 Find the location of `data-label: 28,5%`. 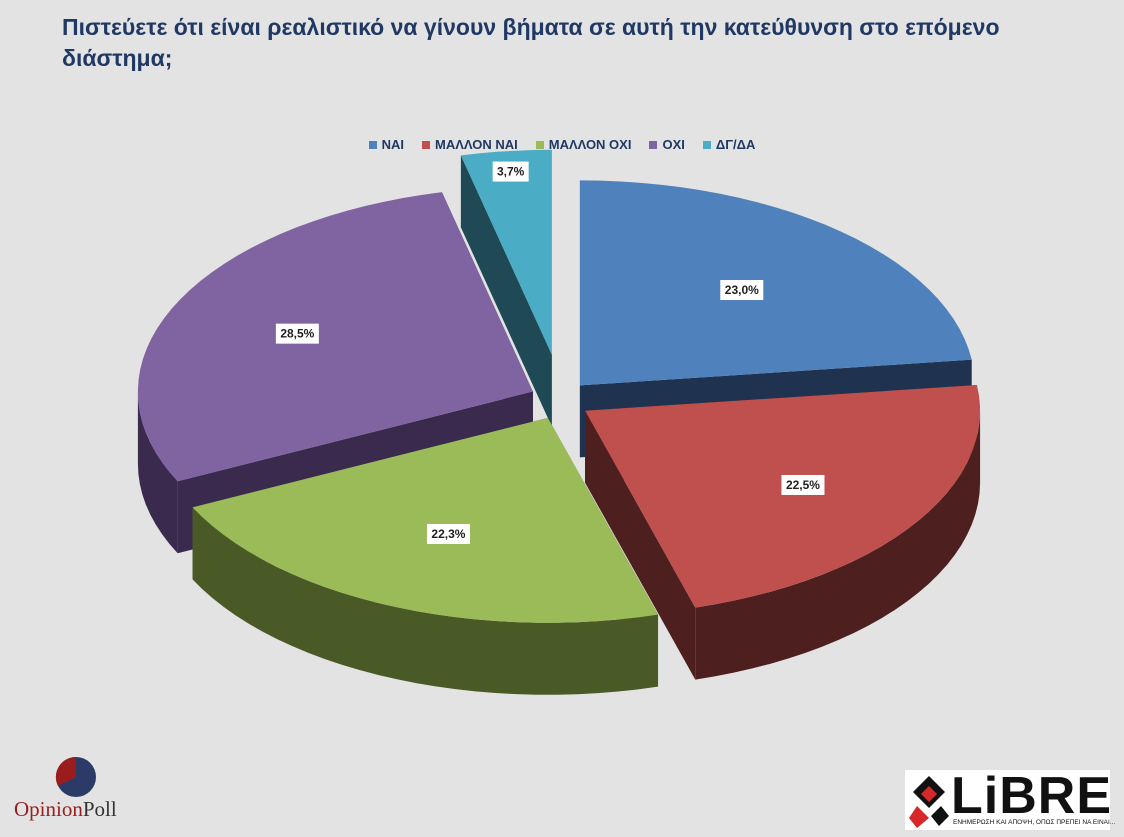

data-label: 28,5% is located at coordinates (297, 334).